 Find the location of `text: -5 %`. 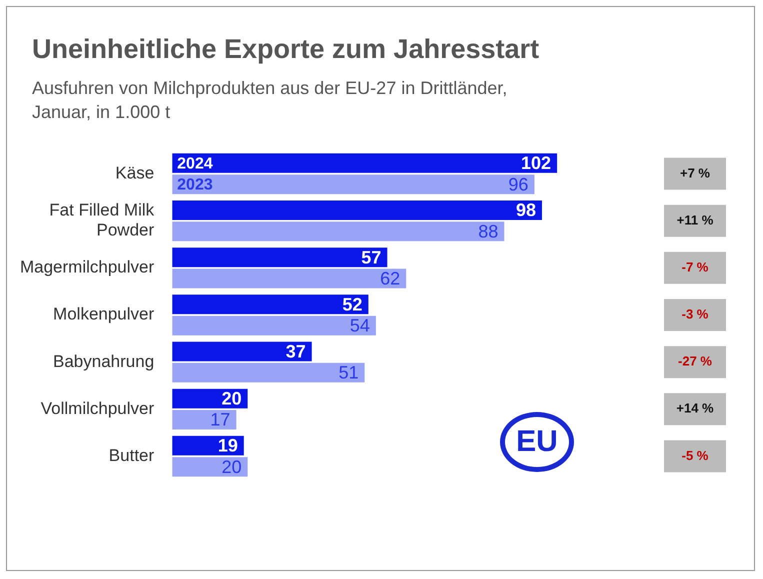

text: -5 % is located at coordinates (695, 455).